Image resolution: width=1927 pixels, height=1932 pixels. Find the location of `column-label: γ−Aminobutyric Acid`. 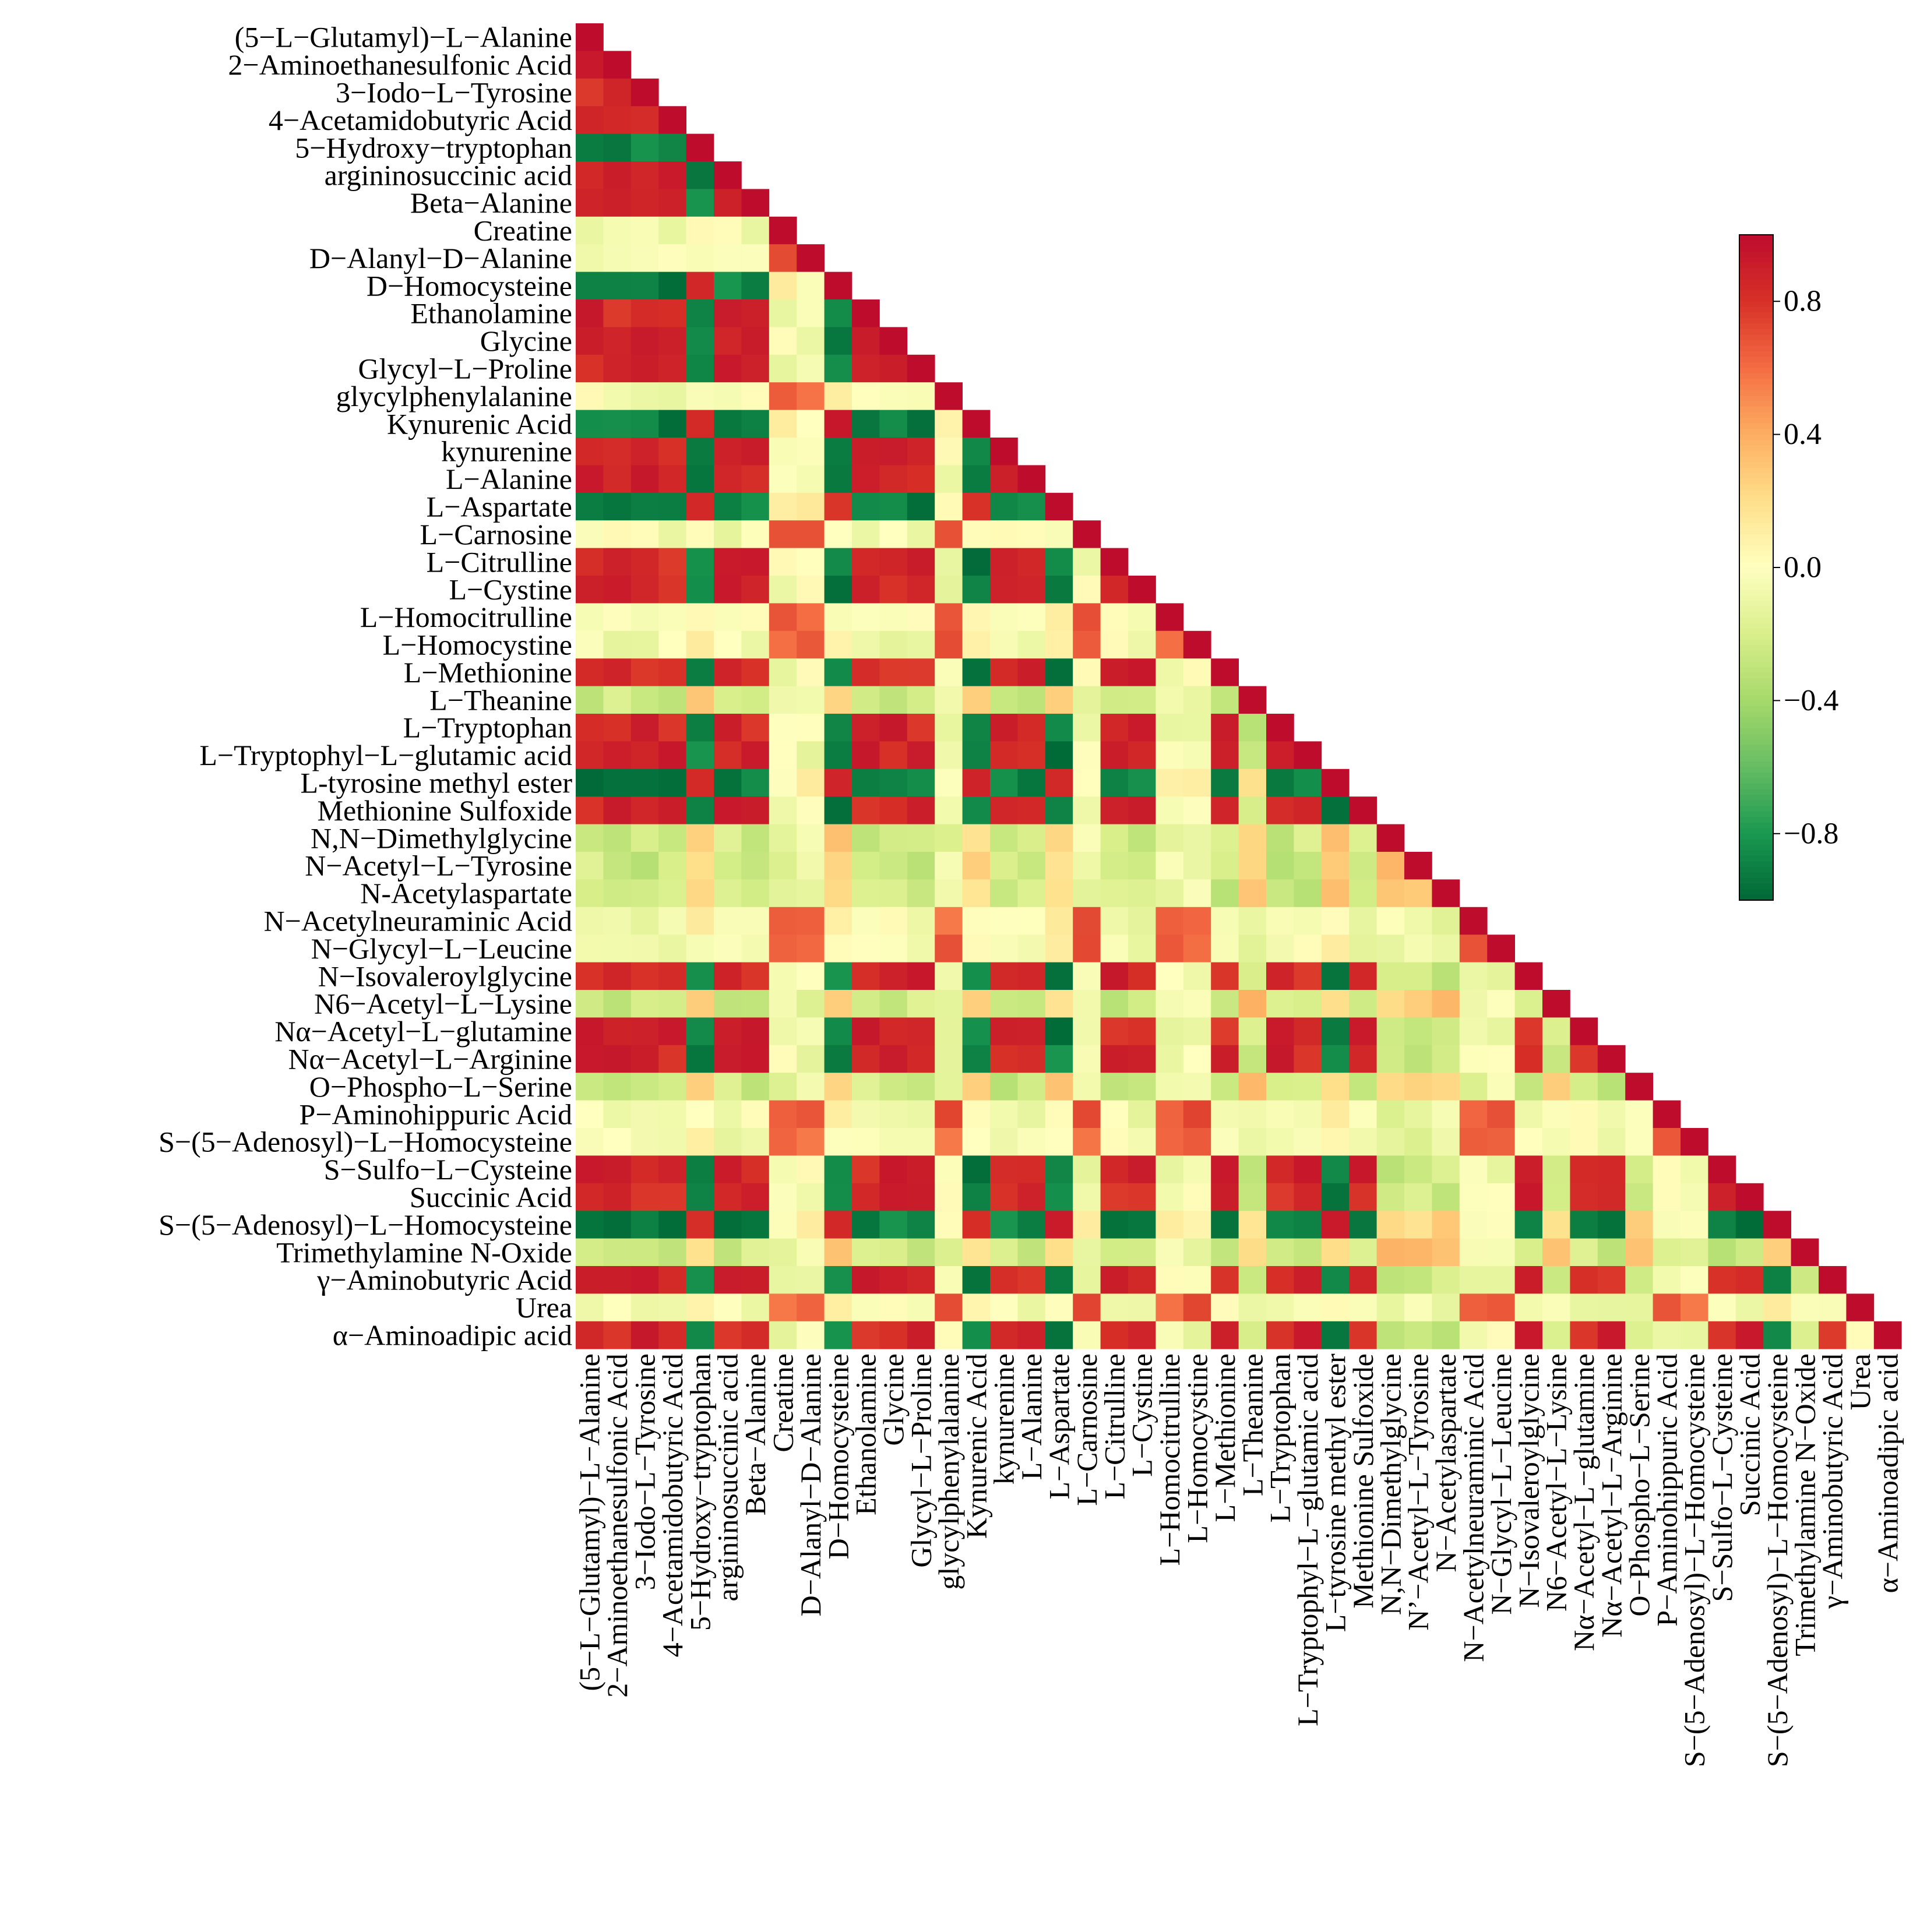

column-label: γ−Aminobutyric Acid is located at coordinates (1832, 1481).